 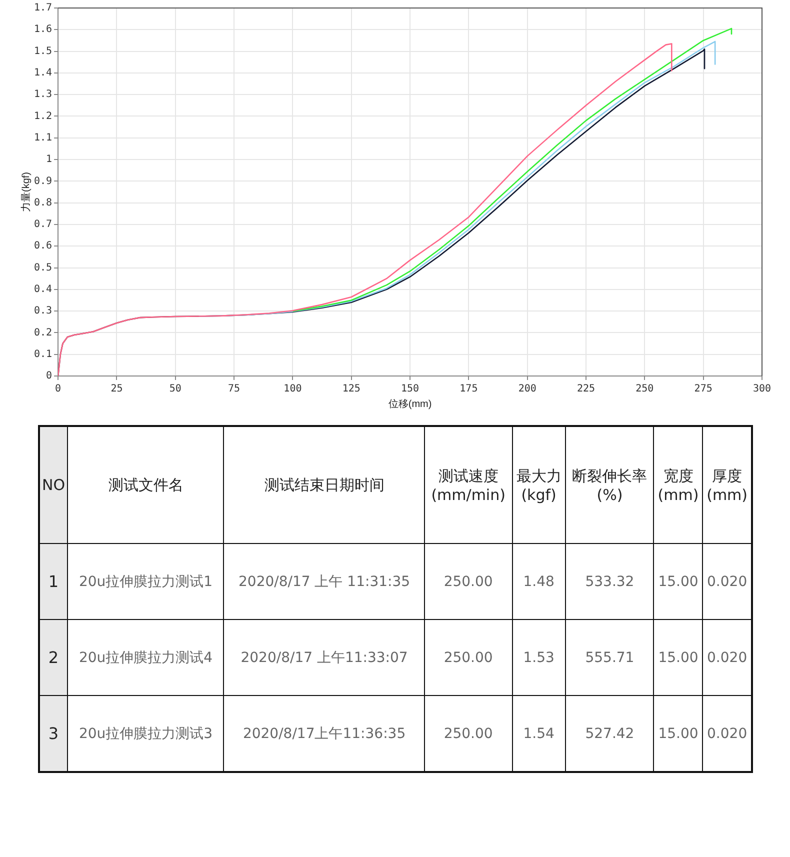 I want to click on y-tick-label: 1.5, so click(x=43, y=51).